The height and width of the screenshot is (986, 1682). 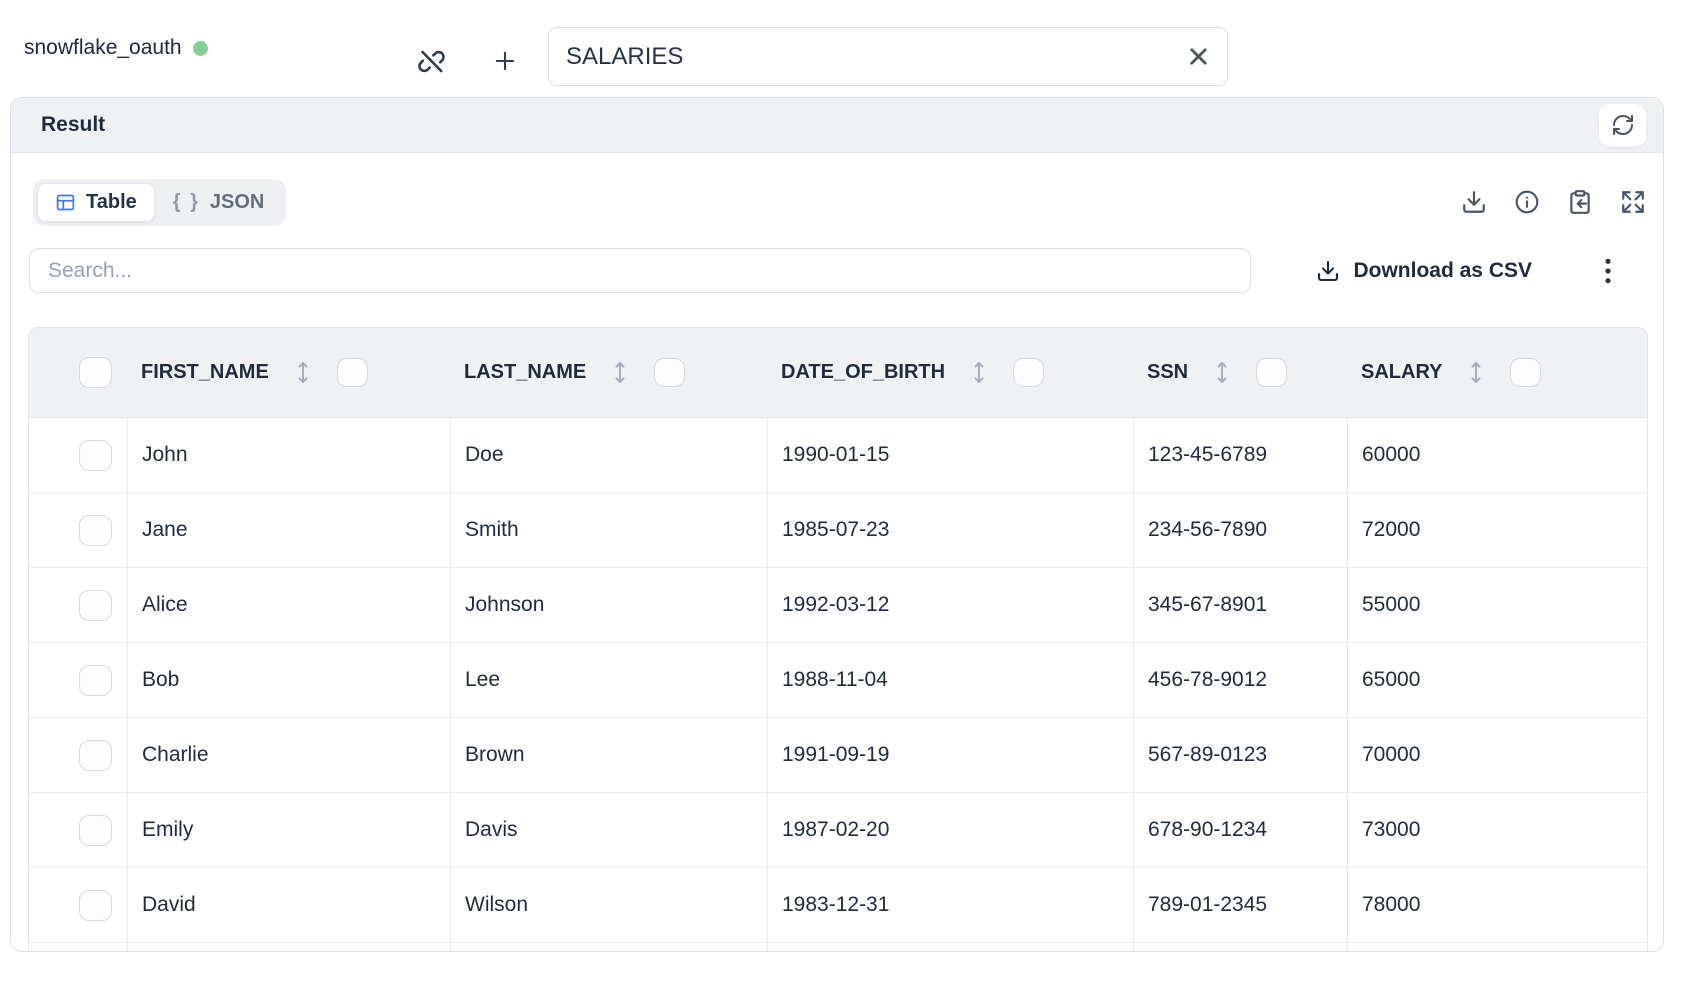 I want to click on table-cell: 678-90-1234, so click(x=1240, y=830).